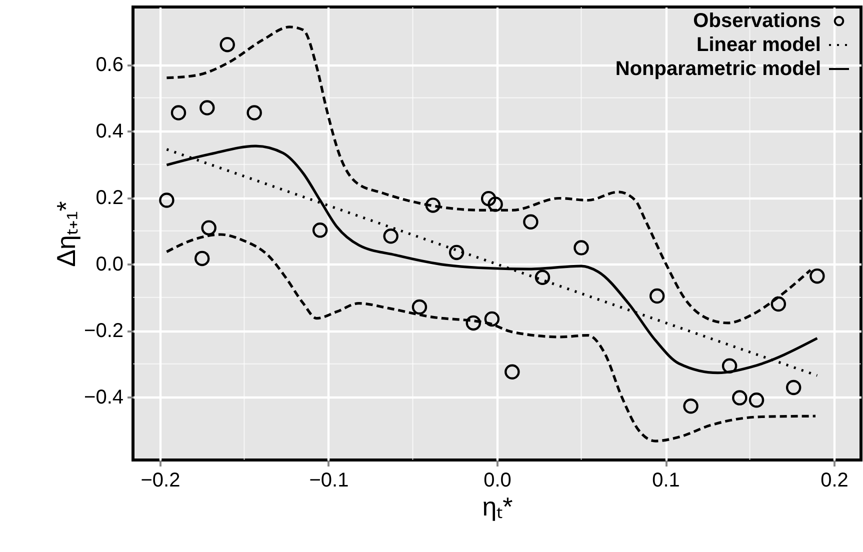  What do you see at coordinates (110, 131) in the screenshot?
I see `y-tick-label: 0.4` at bounding box center [110, 131].